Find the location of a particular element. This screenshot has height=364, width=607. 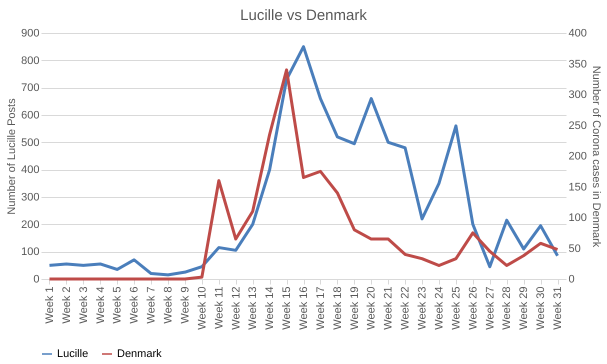

chart-title: Lucille vs Denmark is located at coordinates (304, 15).